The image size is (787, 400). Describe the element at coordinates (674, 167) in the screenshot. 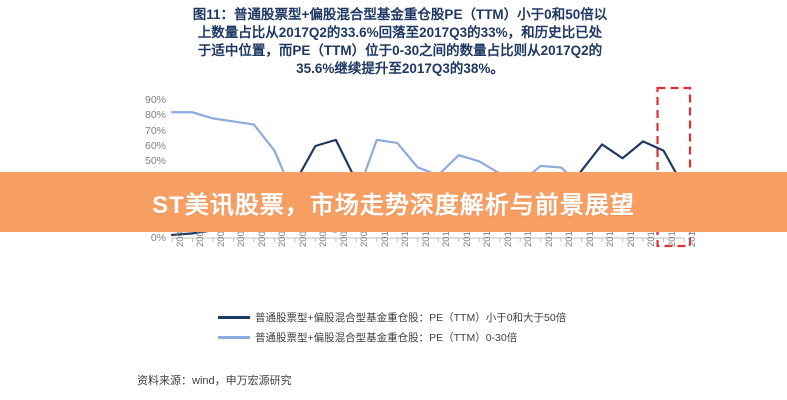

I see `highlight-box` at that location.